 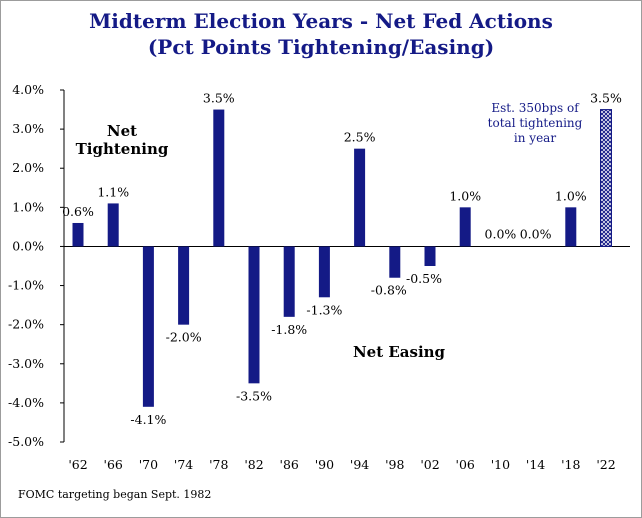 I want to click on y-tick-label: -2.0%, so click(x=26, y=324).